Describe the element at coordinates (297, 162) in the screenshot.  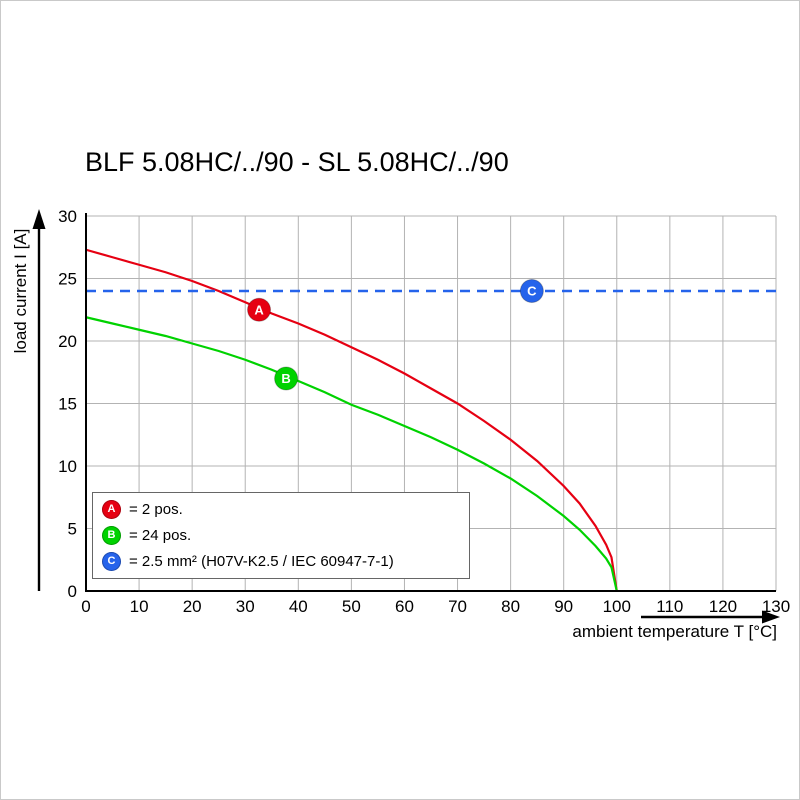
I see `chart-title: BLF 5.08HC/../90 - SL 5.08HC/../90` at that location.